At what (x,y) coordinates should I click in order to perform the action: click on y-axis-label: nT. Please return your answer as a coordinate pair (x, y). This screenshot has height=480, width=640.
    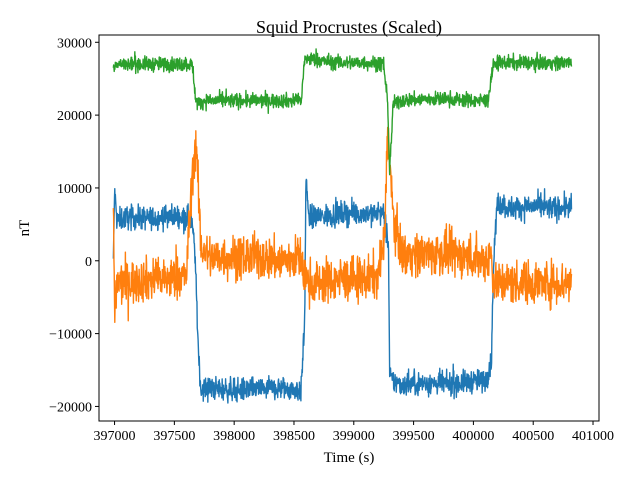
    Looking at the image, I should click on (25, 228).